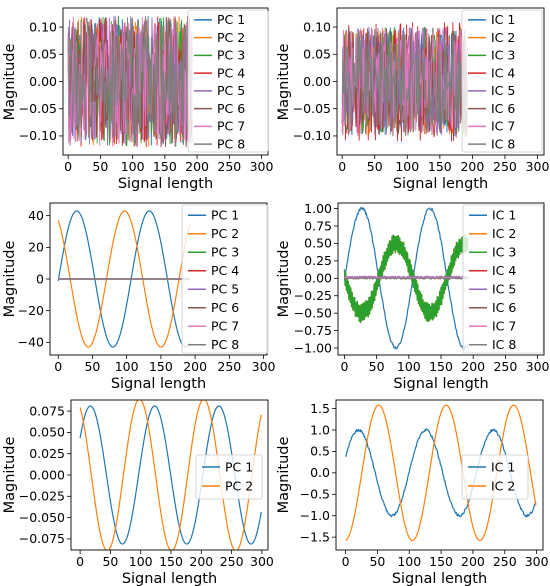 This screenshot has width=550, height=586. I want to click on y-tick-label: 0.025, so click(47, 453).